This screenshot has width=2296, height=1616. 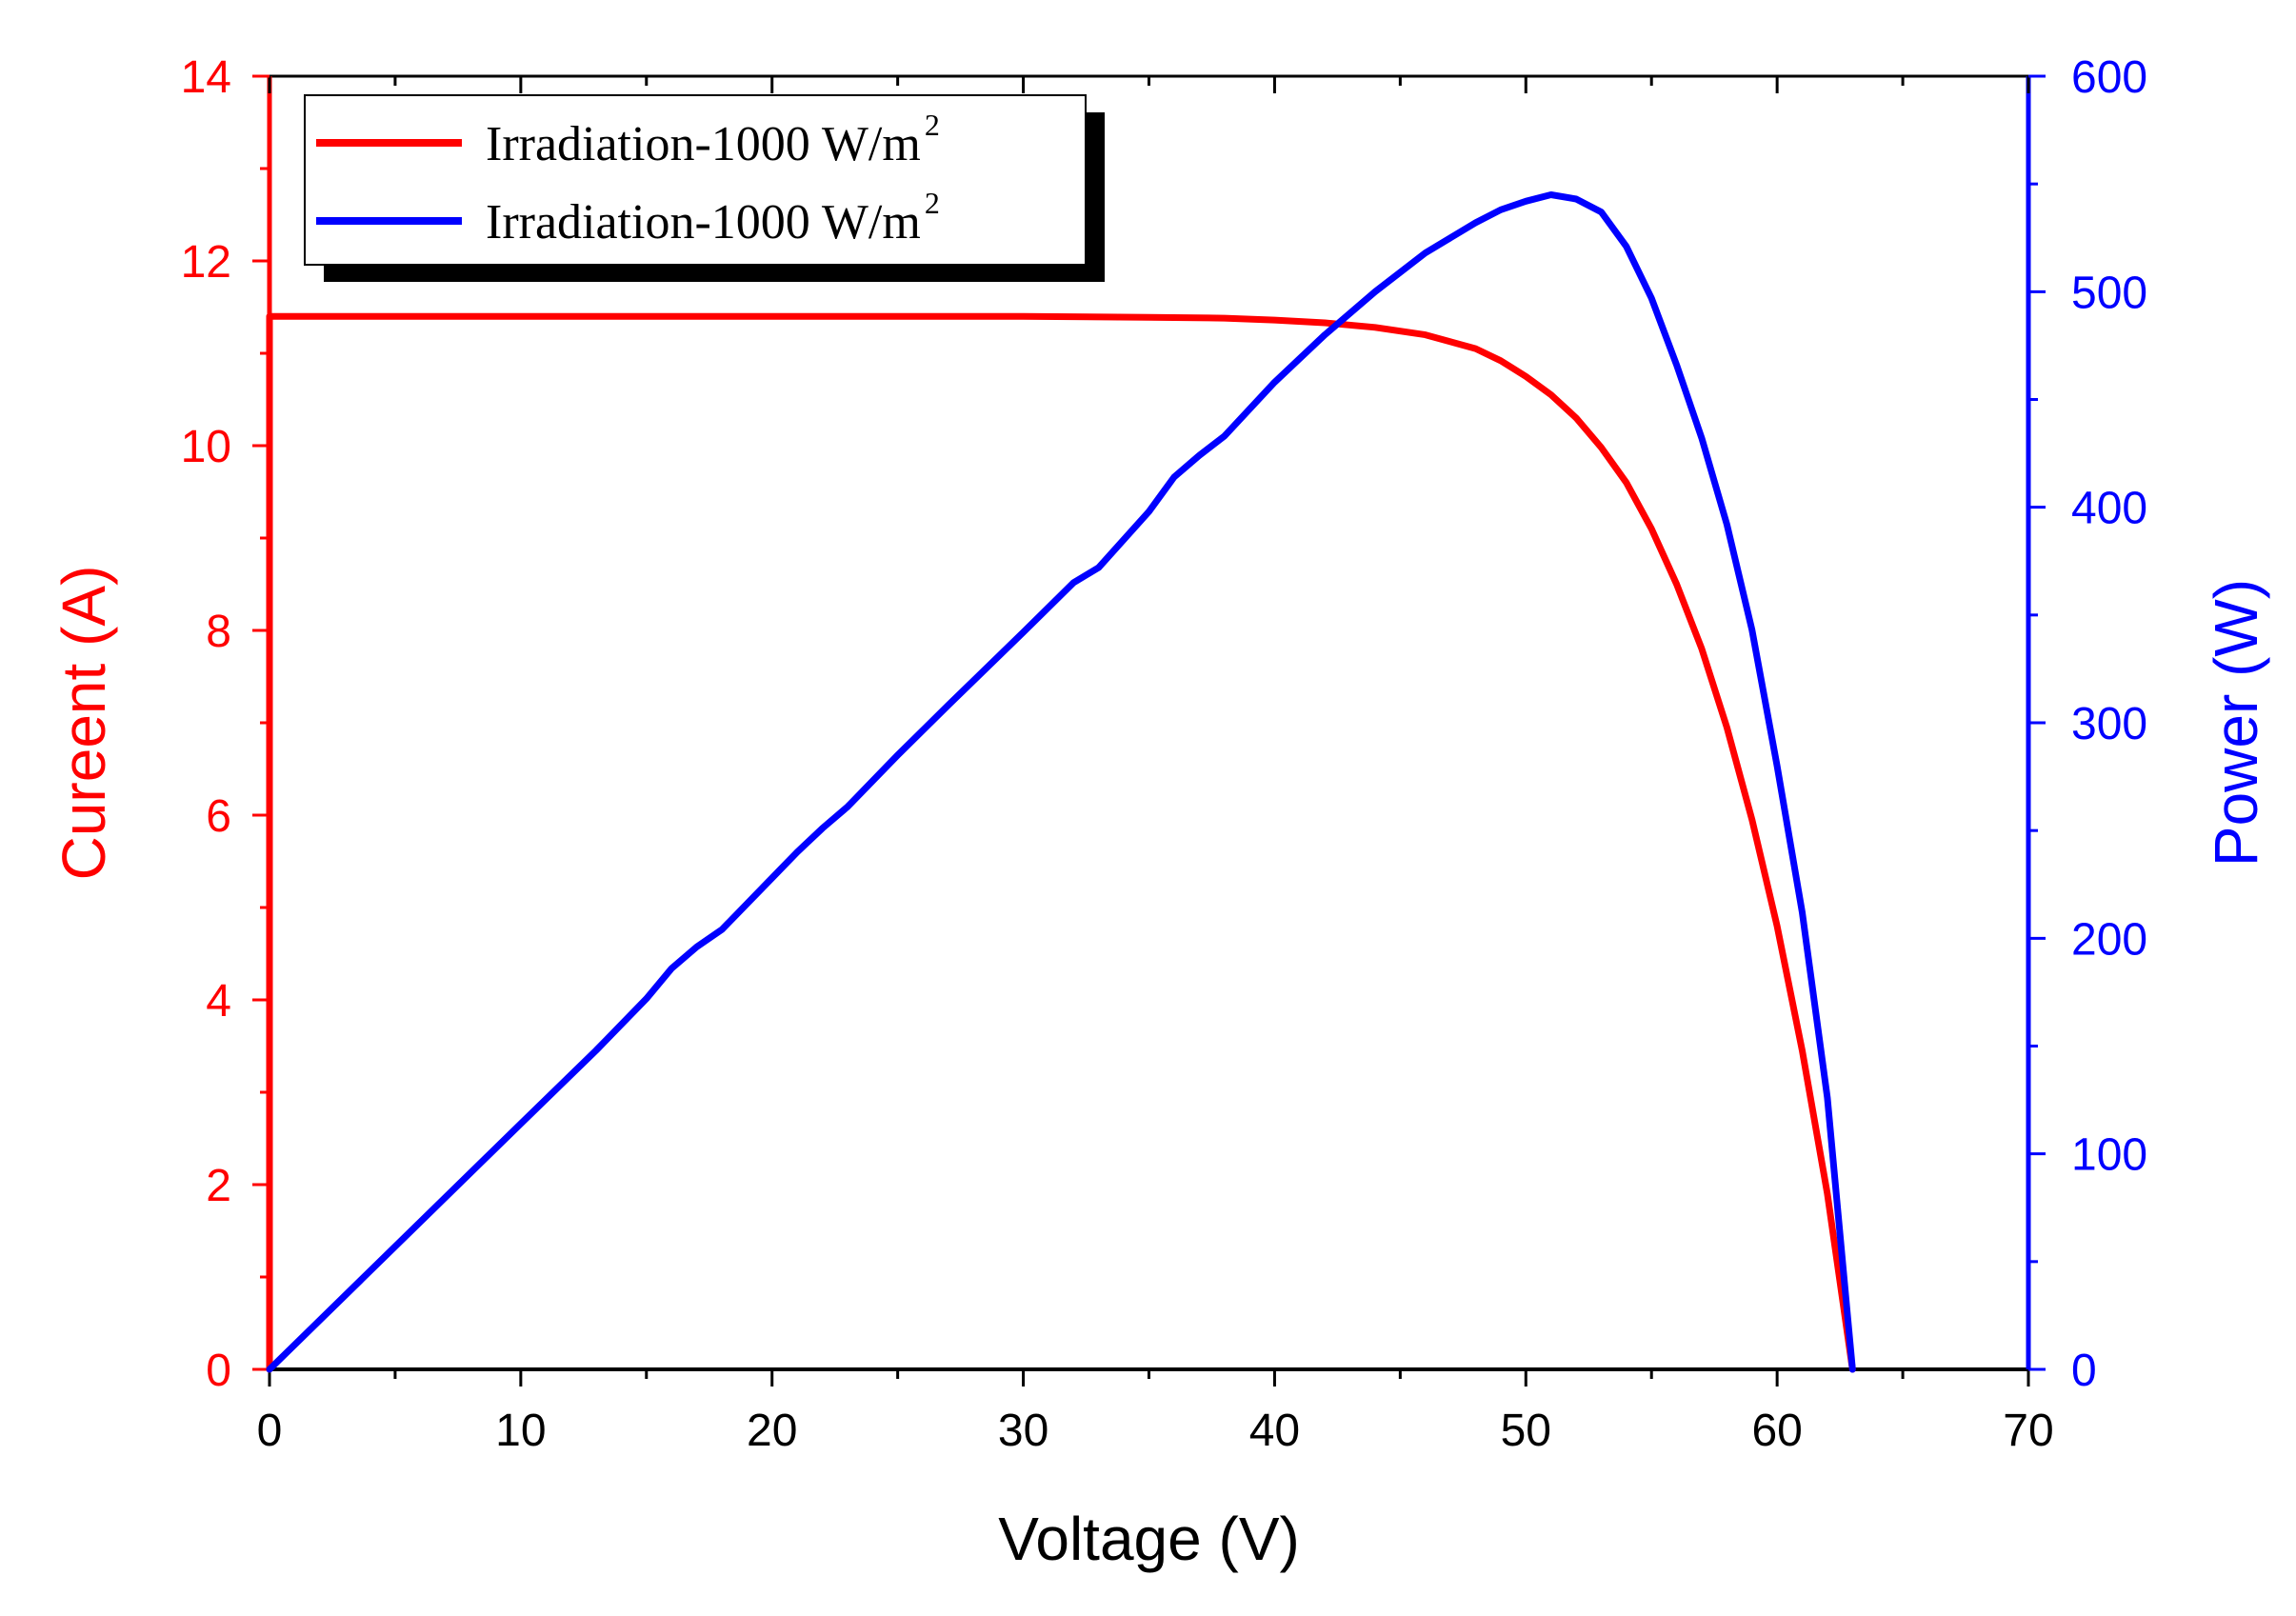 What do you see at coordinates (2109, 293) in the screenshot?
I see `y-right-tick-label: 500` at bounding box center [2109, 293].